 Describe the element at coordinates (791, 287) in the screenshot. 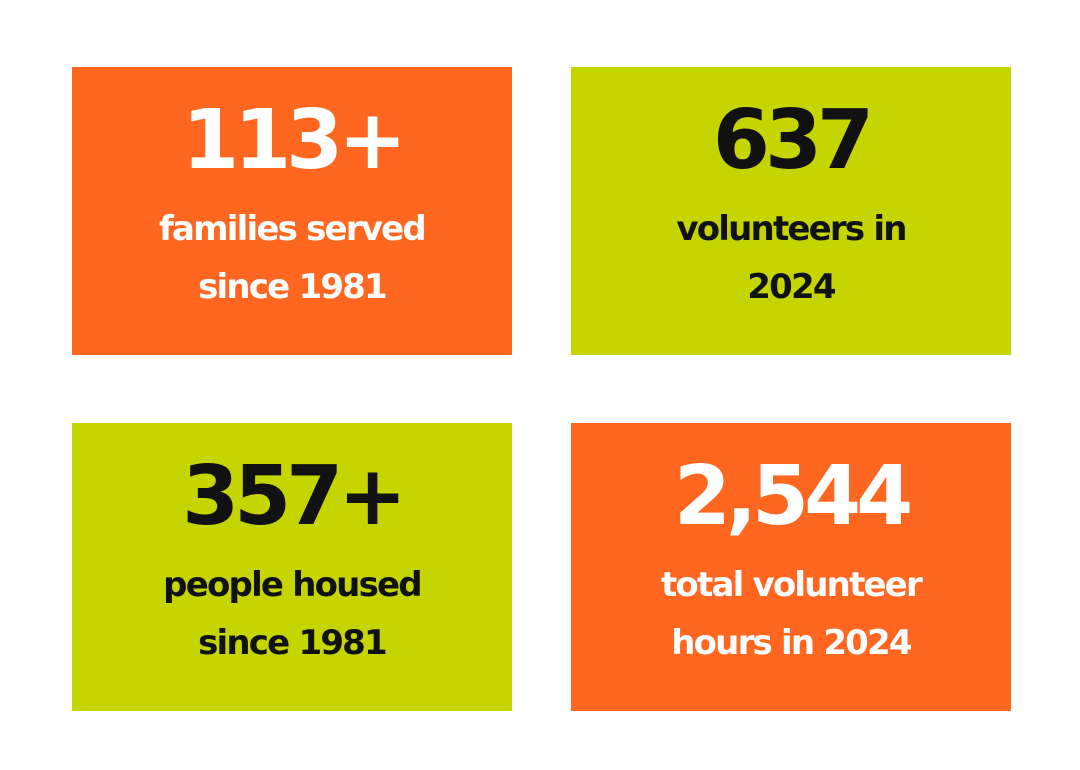

I see `stat-label-line2: 2024` at that location.